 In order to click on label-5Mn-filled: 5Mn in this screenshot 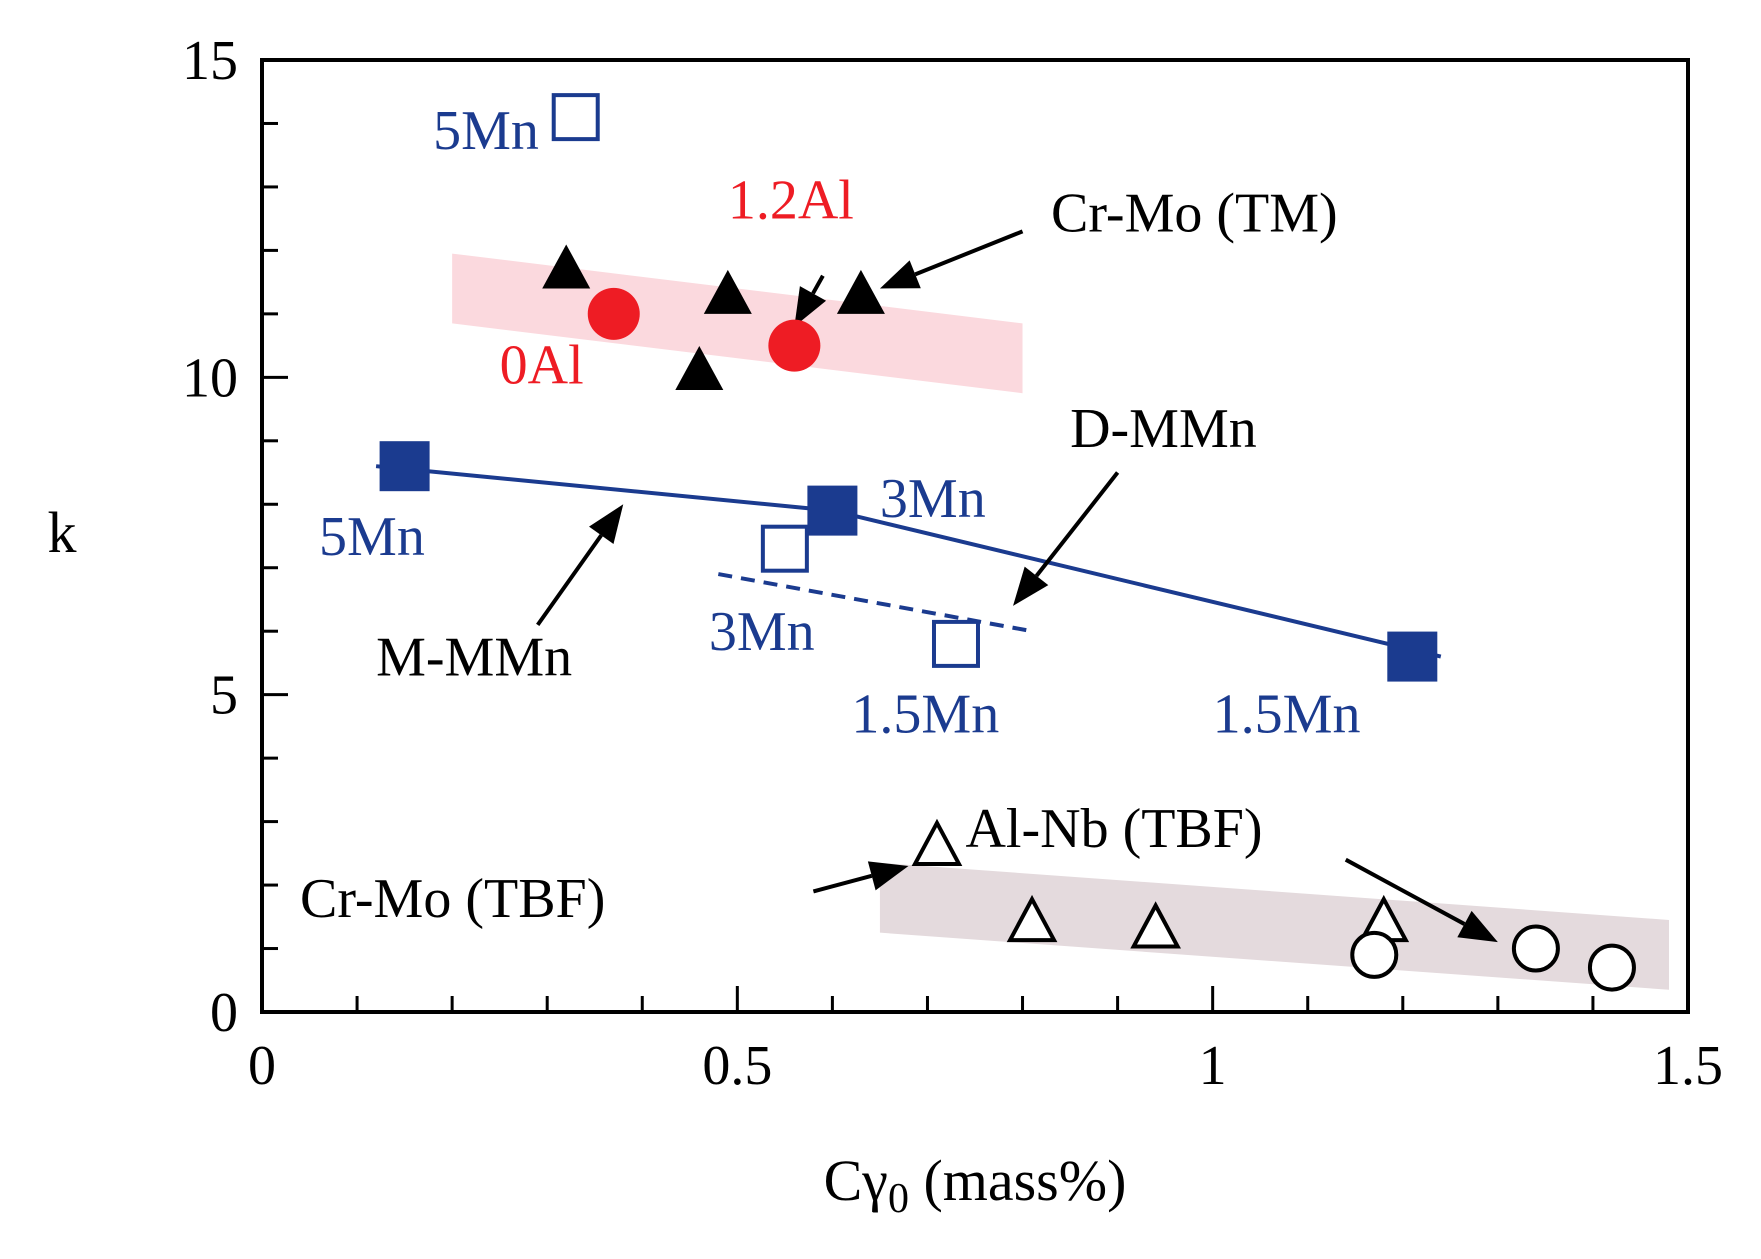, I will do `click(372, 537)`.